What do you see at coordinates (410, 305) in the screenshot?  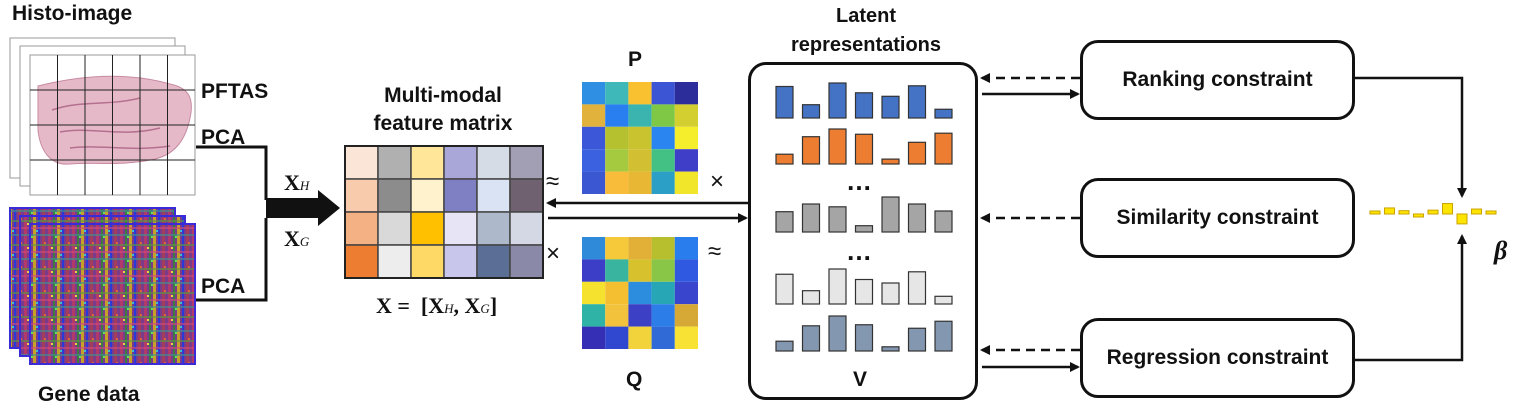 I see `eq-part1: X = [X` at bounding box center [410, 305].